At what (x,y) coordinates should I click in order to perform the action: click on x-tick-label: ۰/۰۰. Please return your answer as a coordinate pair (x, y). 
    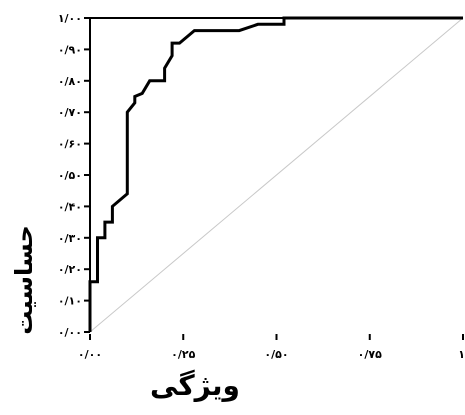
    Looking at the image, I should click on (90, 354).